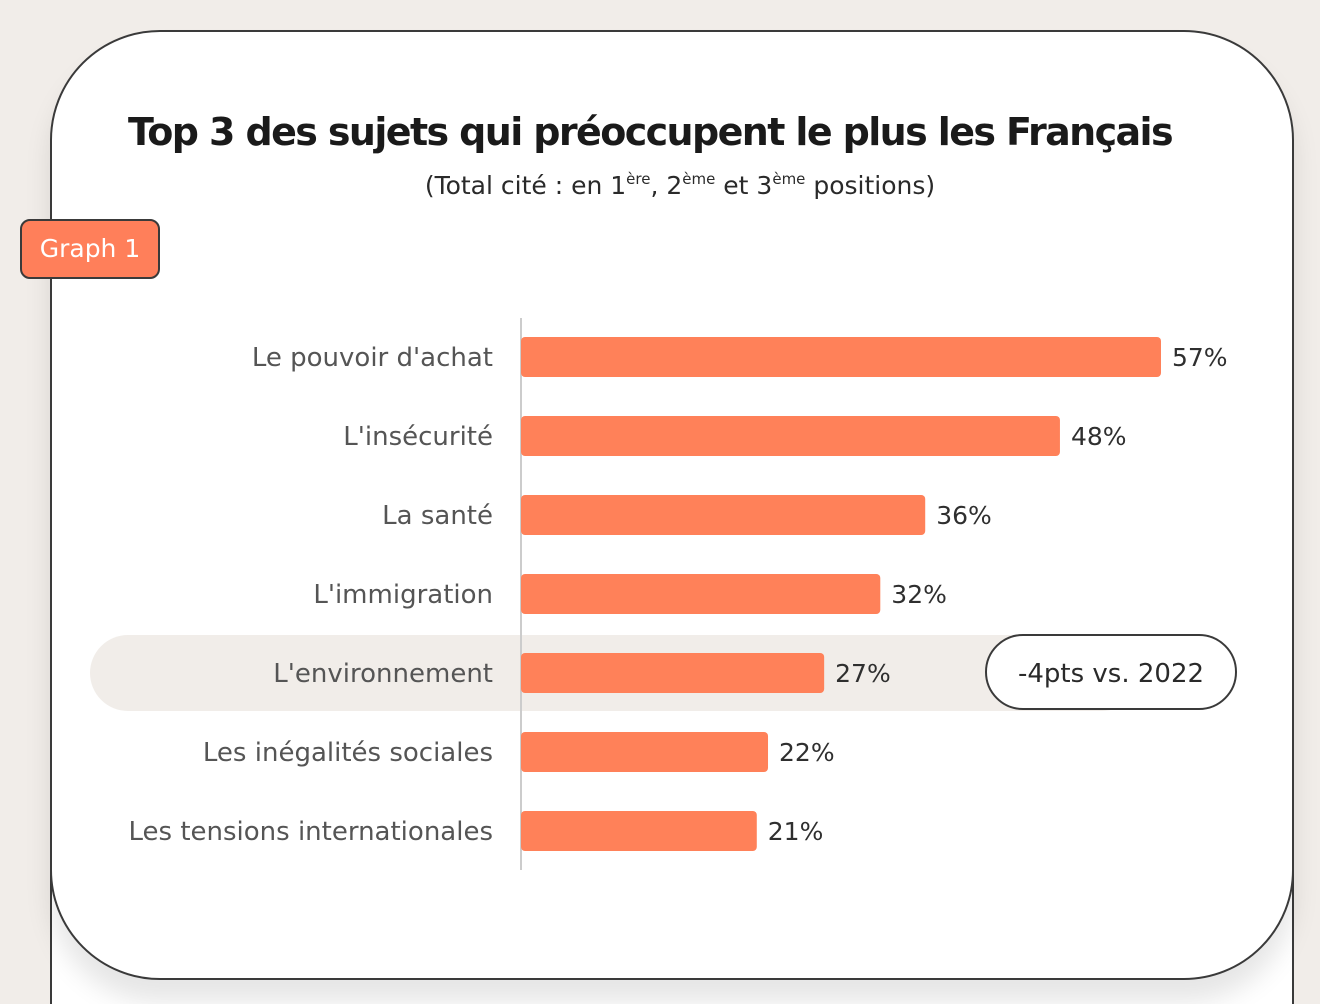 Image resolution: width=1320 pixels, height=1004 pixels. Describe the element at coordinates (870, 185) in the screenshot. I see `subtitle-text: positions)` at that location.